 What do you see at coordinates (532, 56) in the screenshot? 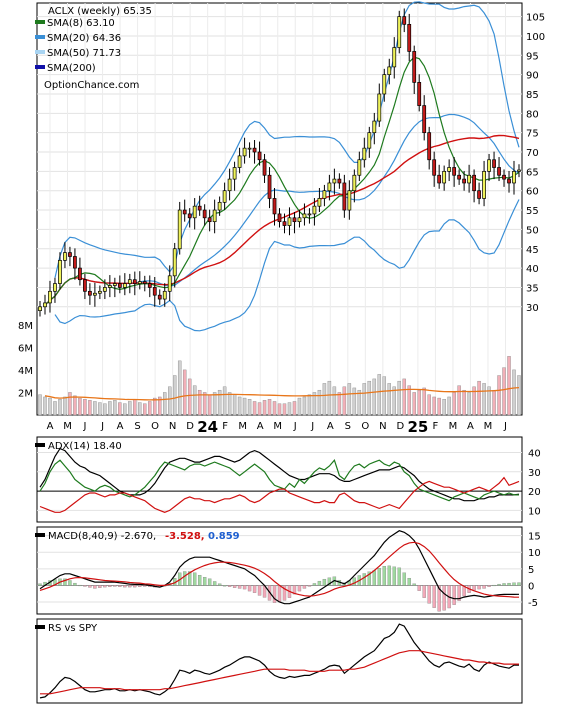
I see `price-tick-label: 95` at bounding box center [532, 56].